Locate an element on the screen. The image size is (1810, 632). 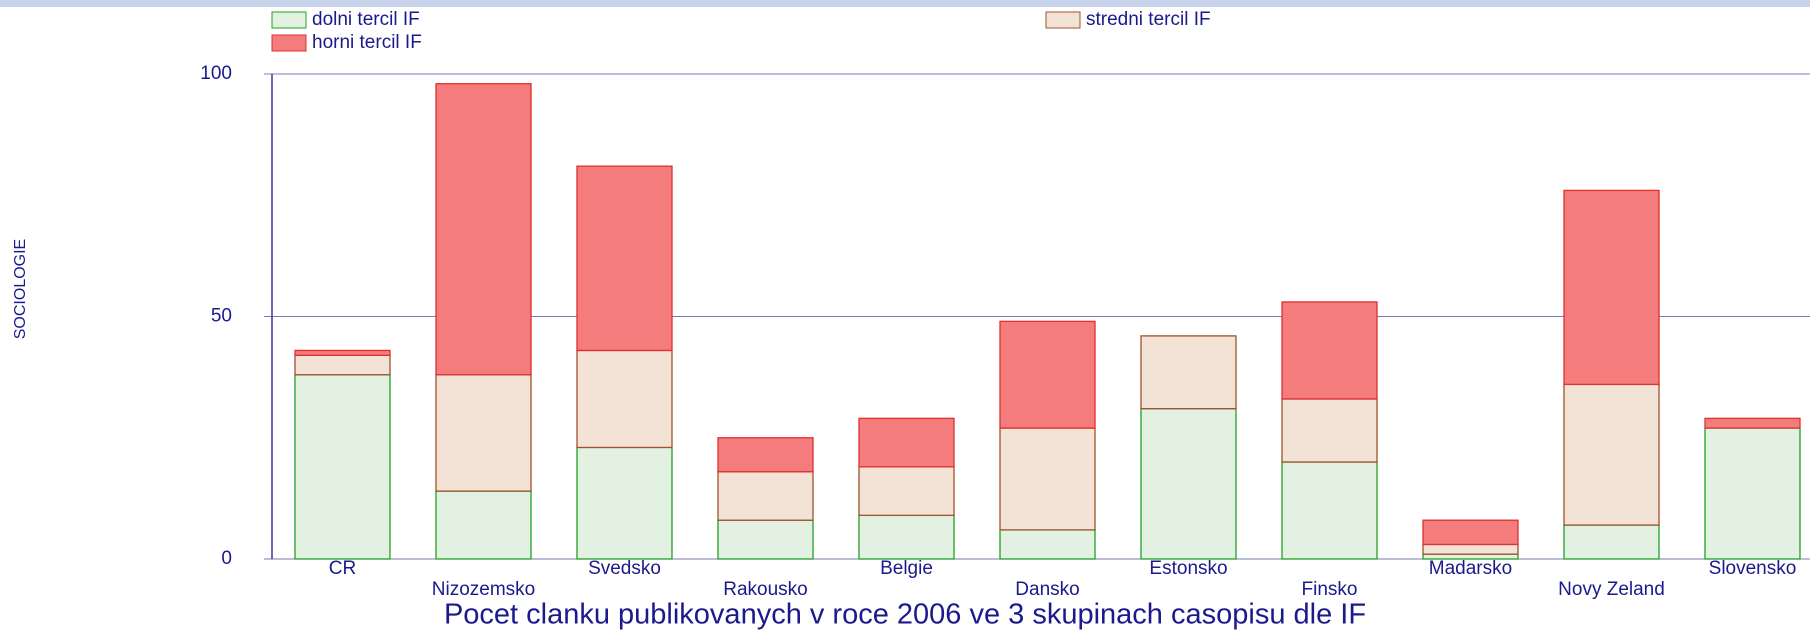
x-tick-label: Estonsko is located at coordinates (1188, 568).